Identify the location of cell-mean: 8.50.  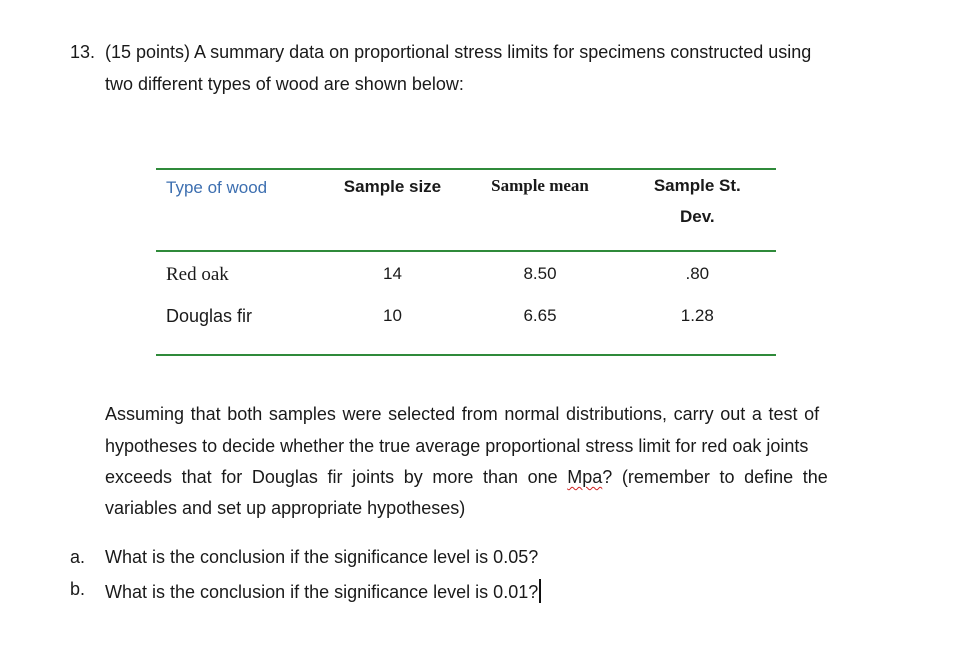
(540, 273).